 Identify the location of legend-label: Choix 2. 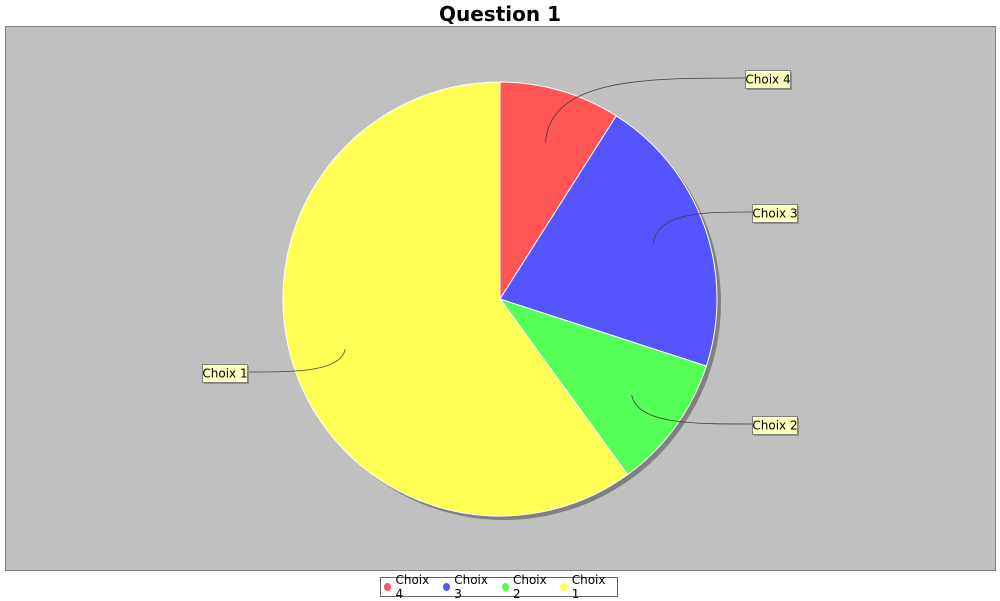
(529, 587).